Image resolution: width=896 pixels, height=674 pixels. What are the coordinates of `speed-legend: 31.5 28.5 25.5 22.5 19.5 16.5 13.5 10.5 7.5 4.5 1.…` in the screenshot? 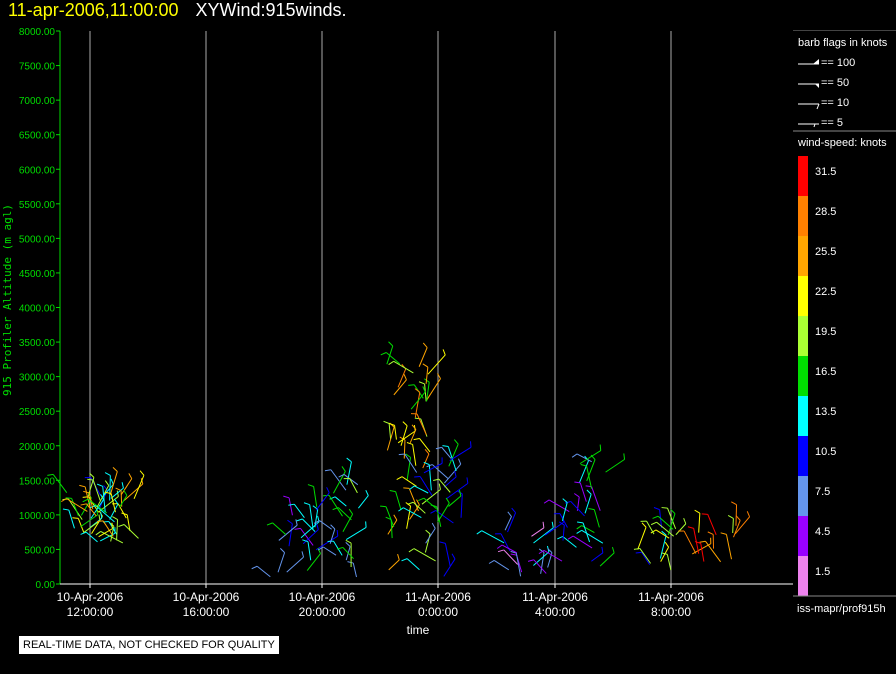 It's located at (817, 376).